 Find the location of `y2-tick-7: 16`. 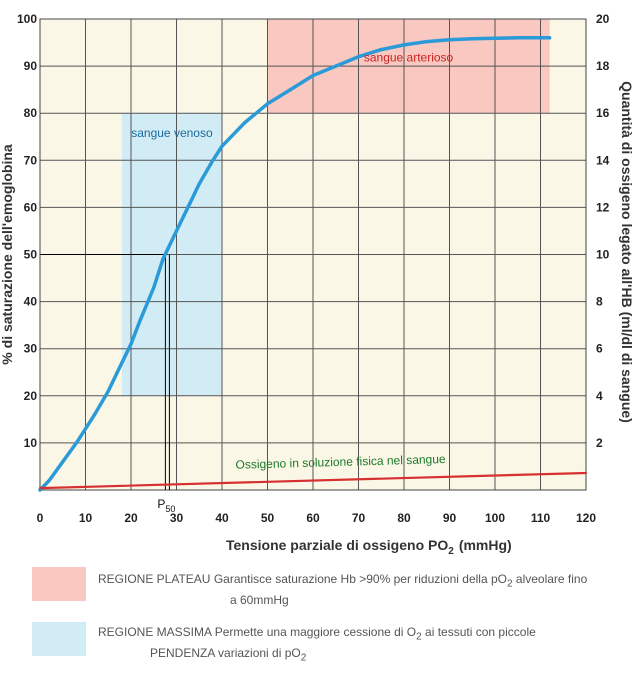

y2-tick-7: 16 is located at coordinates (603, 113).